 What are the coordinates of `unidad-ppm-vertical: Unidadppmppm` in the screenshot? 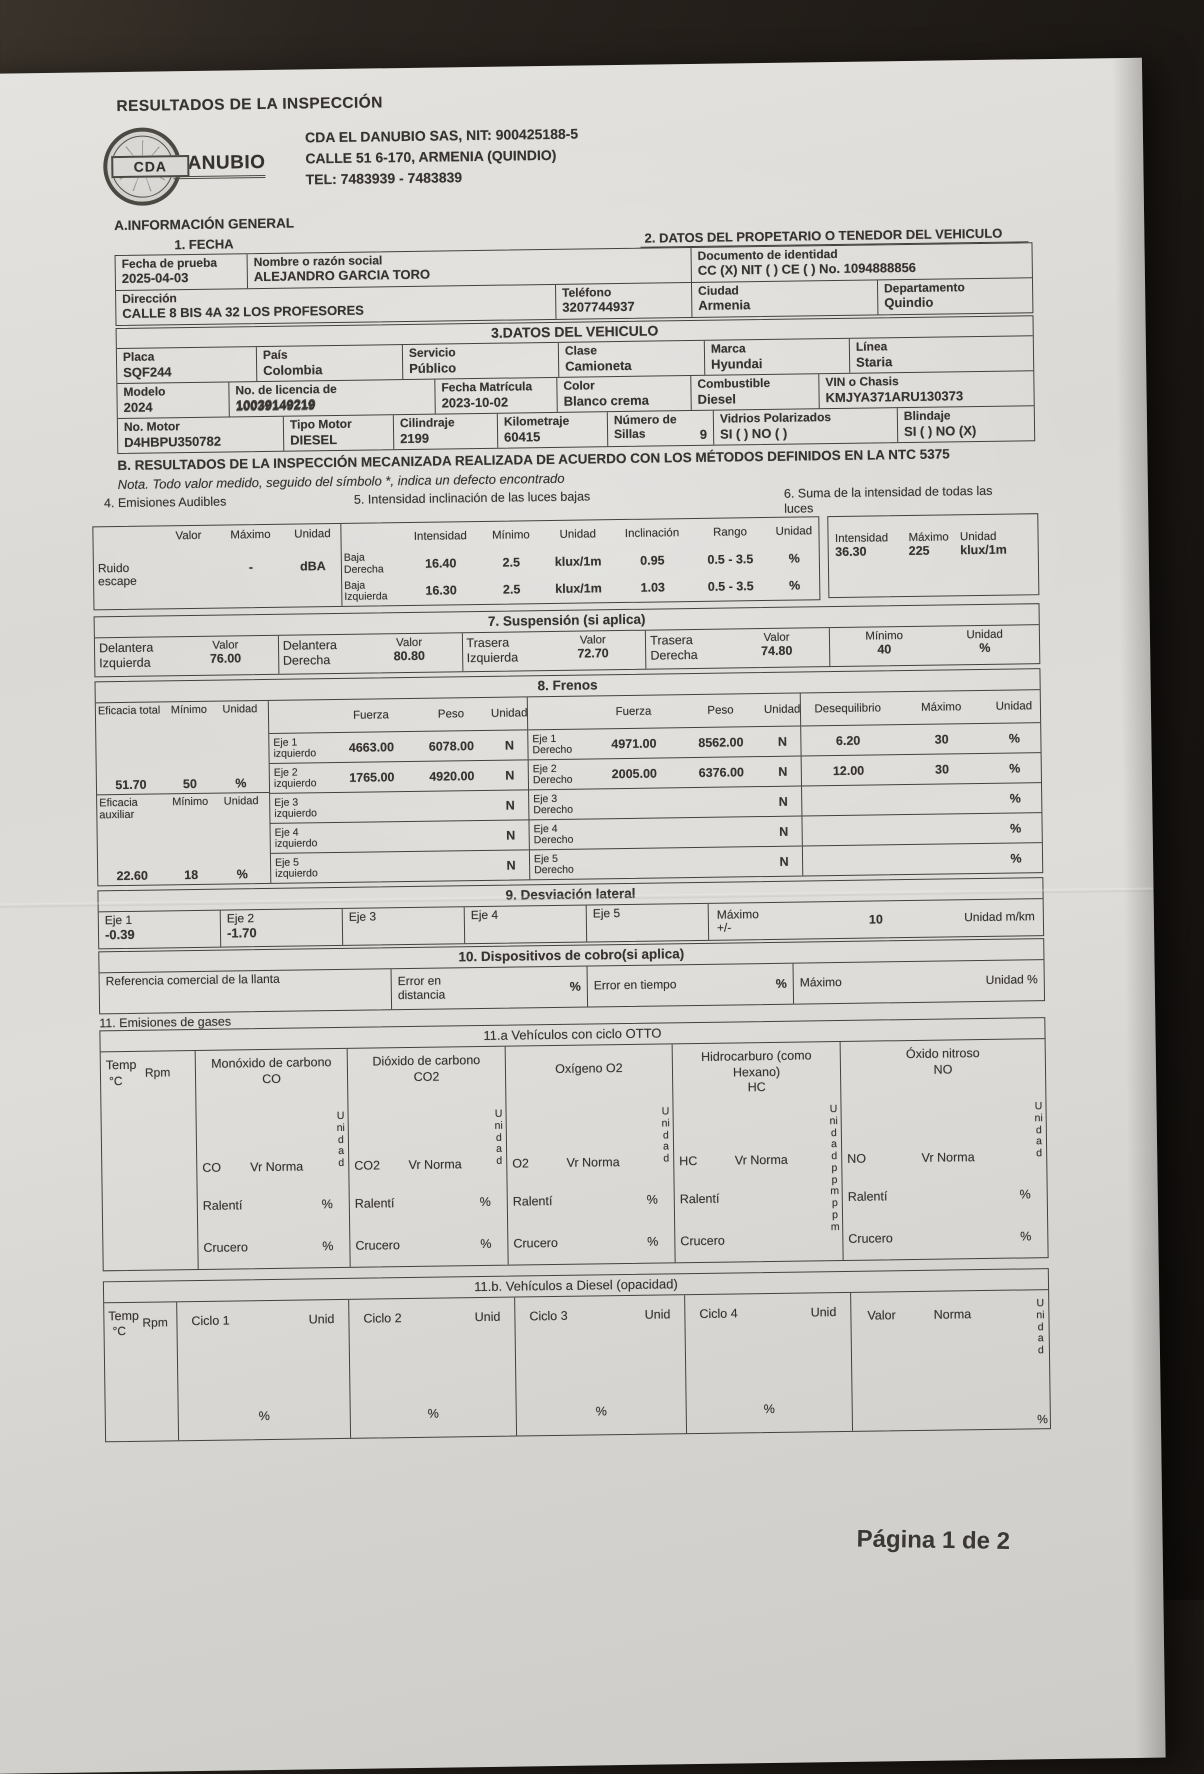 It's located at (834, 1168).